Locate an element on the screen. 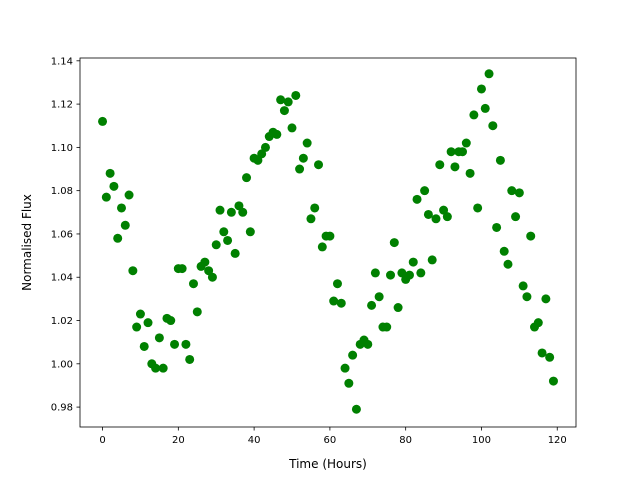  x-tick-label: 60 is located at coordinates (330, 440).